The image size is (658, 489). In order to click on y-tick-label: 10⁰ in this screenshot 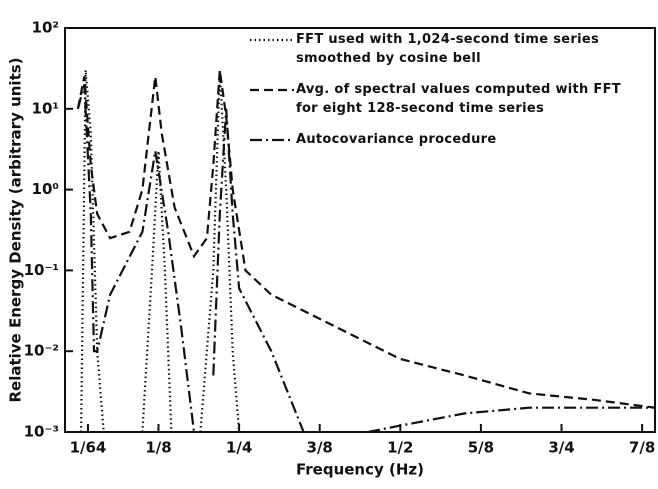, I will do `click(45, 189)`.